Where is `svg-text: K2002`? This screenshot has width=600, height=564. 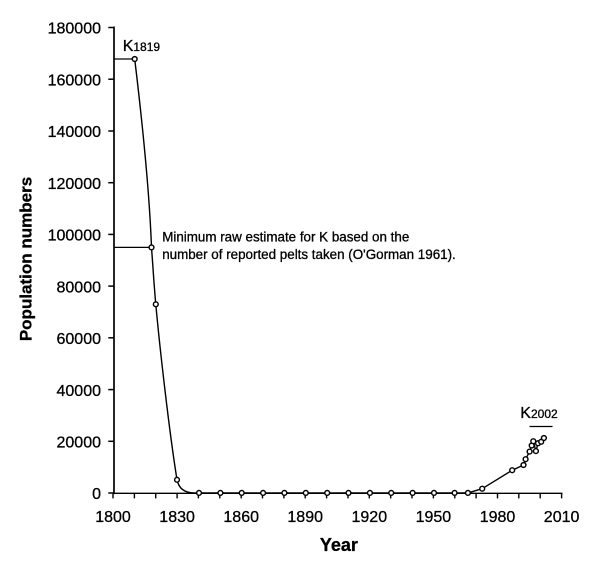 svg-text: K2002 is located at coordinates (539, 413).